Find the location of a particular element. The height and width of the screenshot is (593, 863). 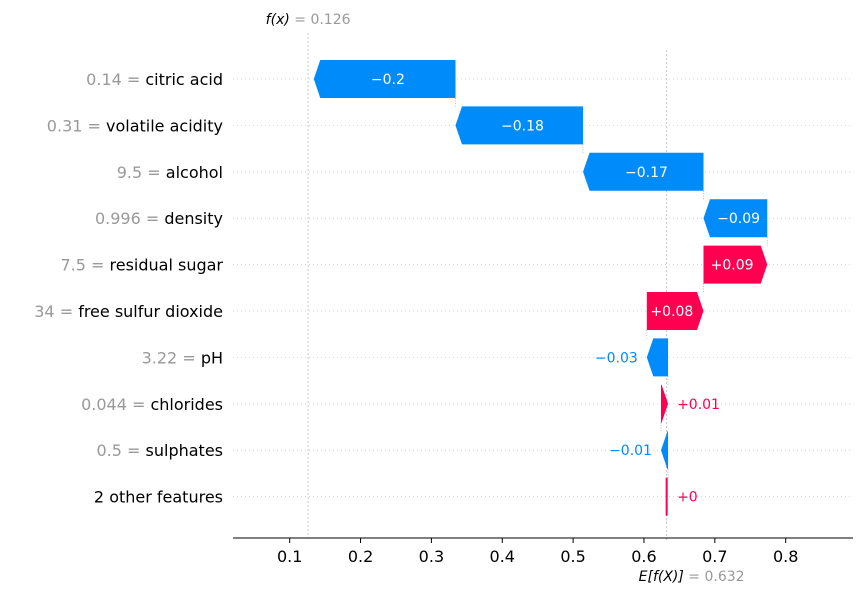

feature-label: 2 other features is located at coordinates (158, 497).